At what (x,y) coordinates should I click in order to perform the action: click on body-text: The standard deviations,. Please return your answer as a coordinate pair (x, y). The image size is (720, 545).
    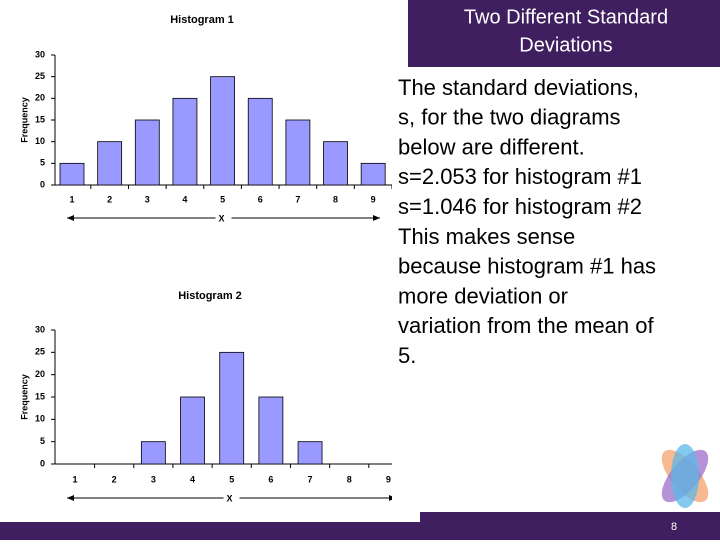
    Looking at the image, I should click on (518, 87).